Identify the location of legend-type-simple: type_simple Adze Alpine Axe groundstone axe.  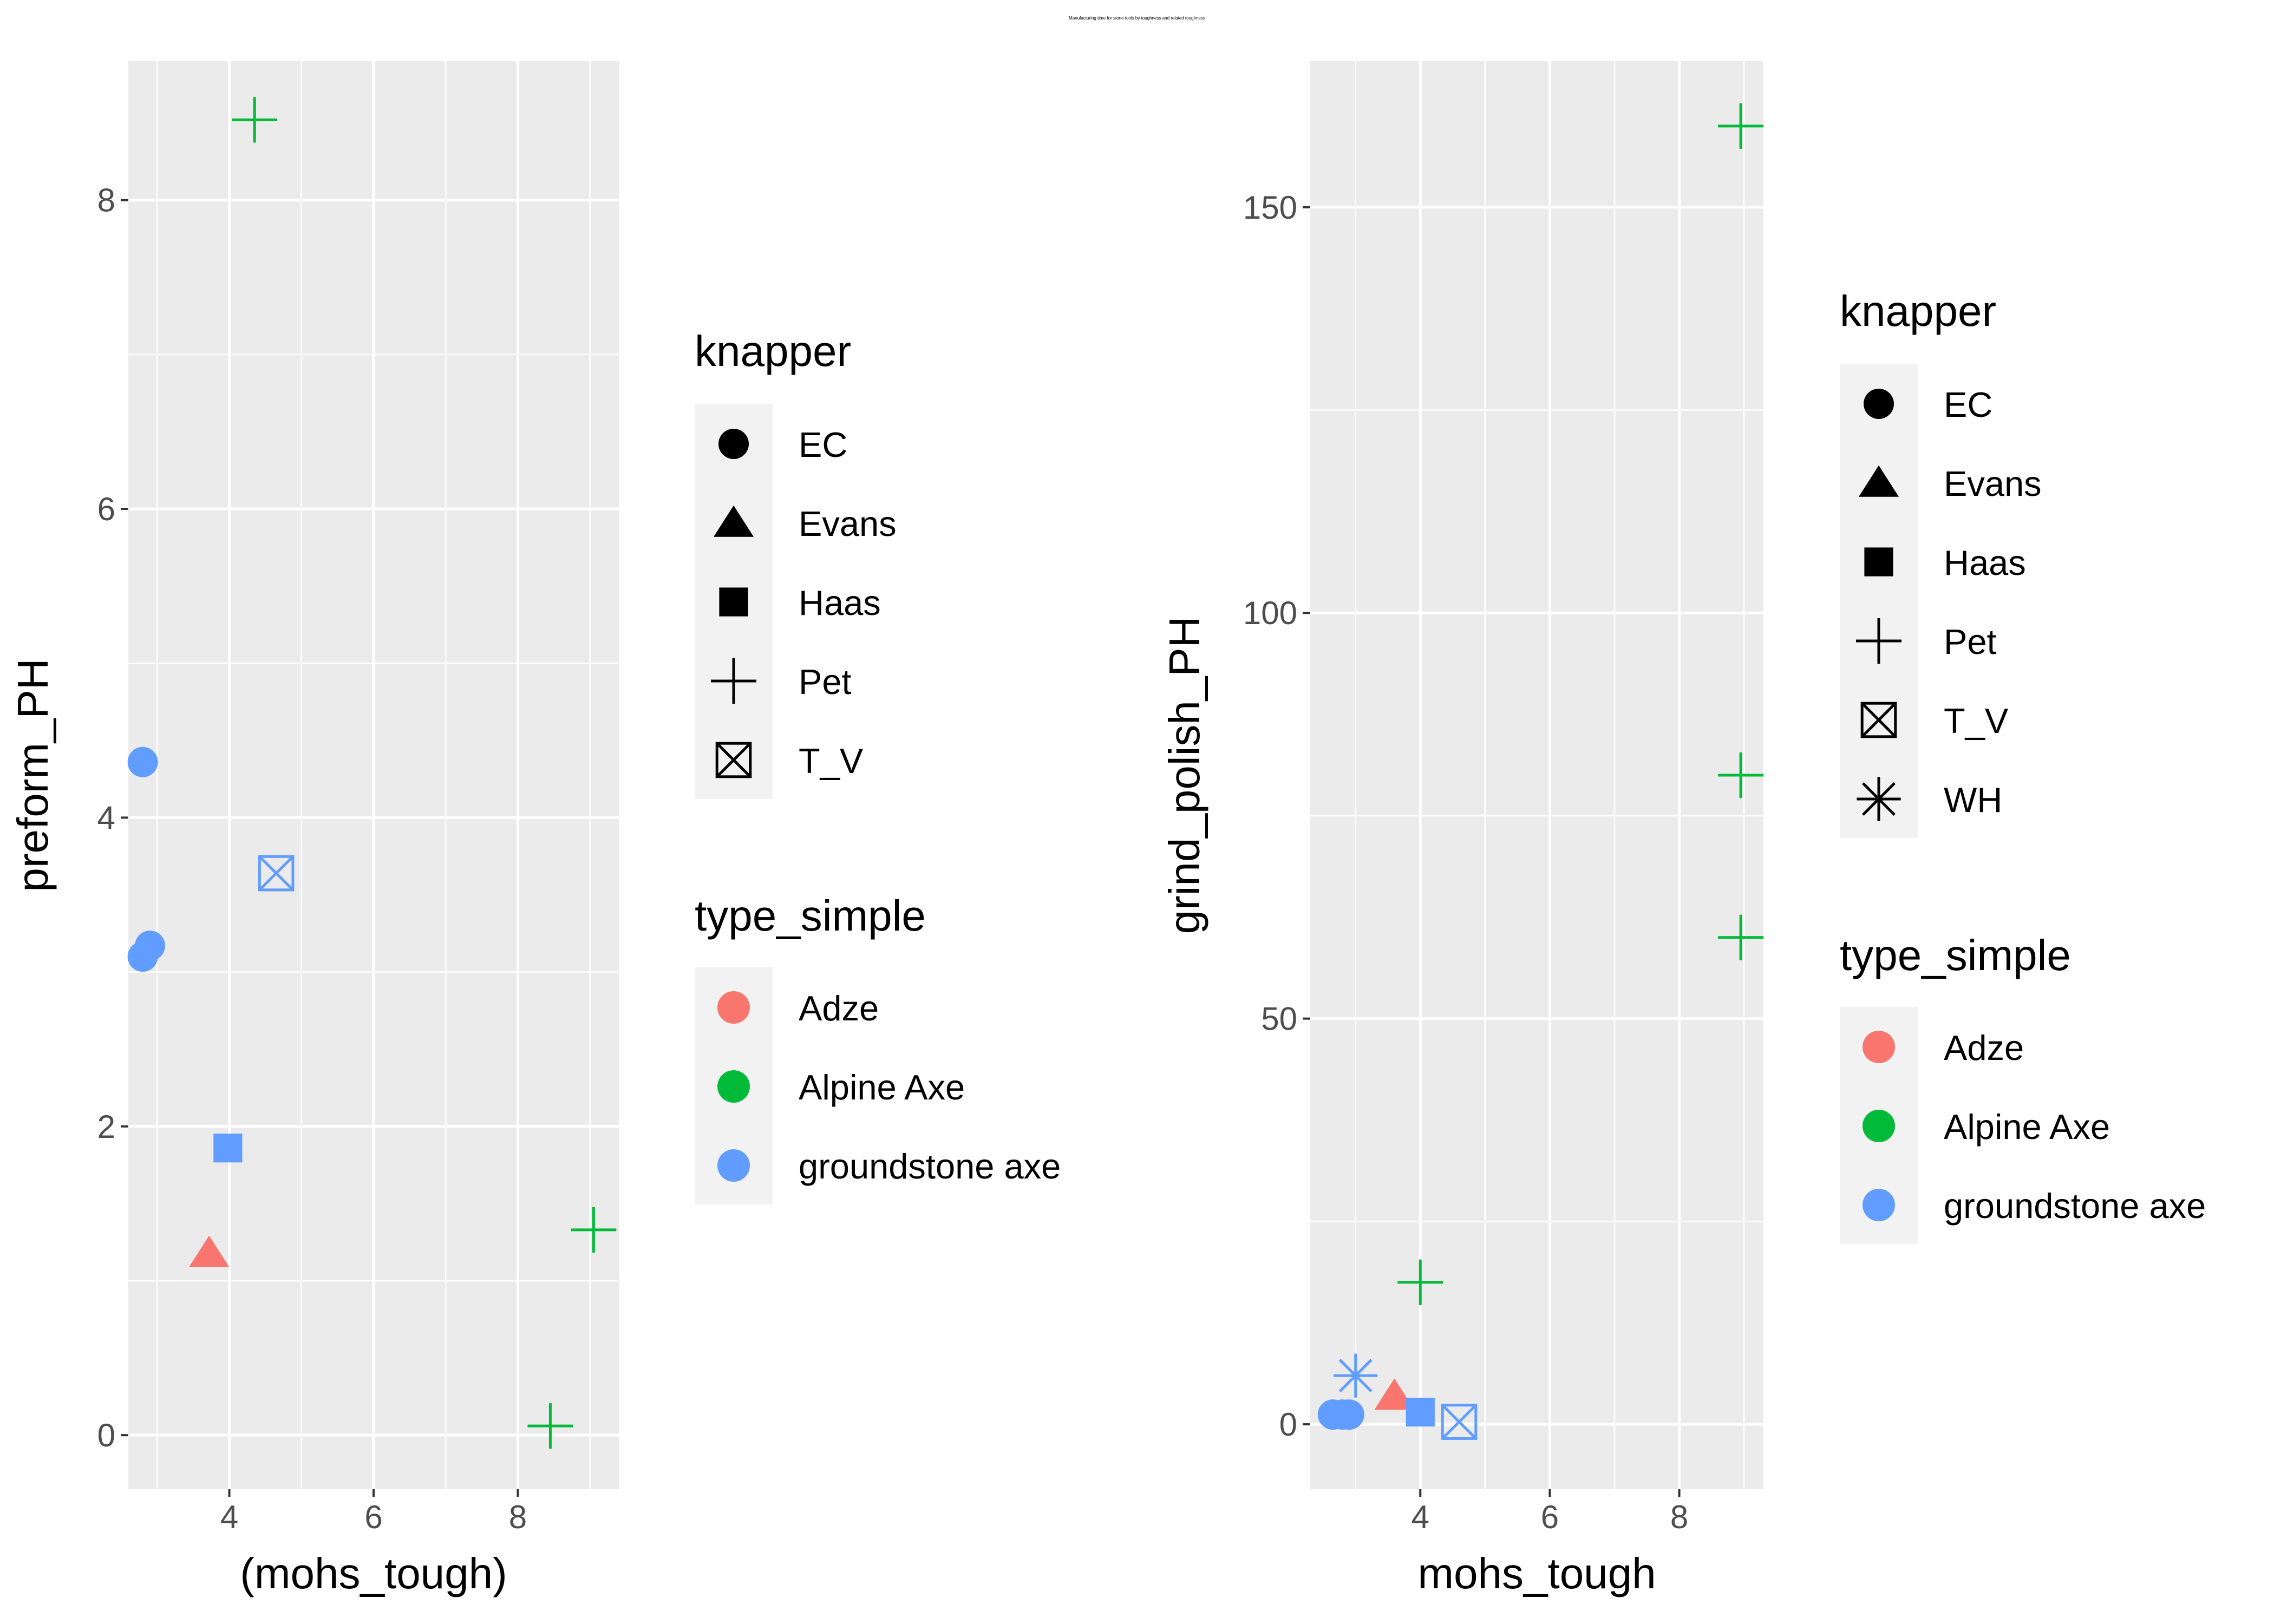
(2023, 1087).